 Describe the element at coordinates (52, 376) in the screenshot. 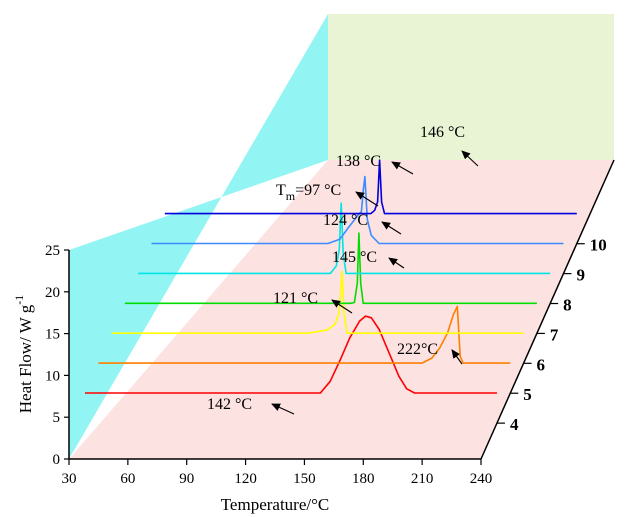

I see `y-tick-label: 10` at that location.